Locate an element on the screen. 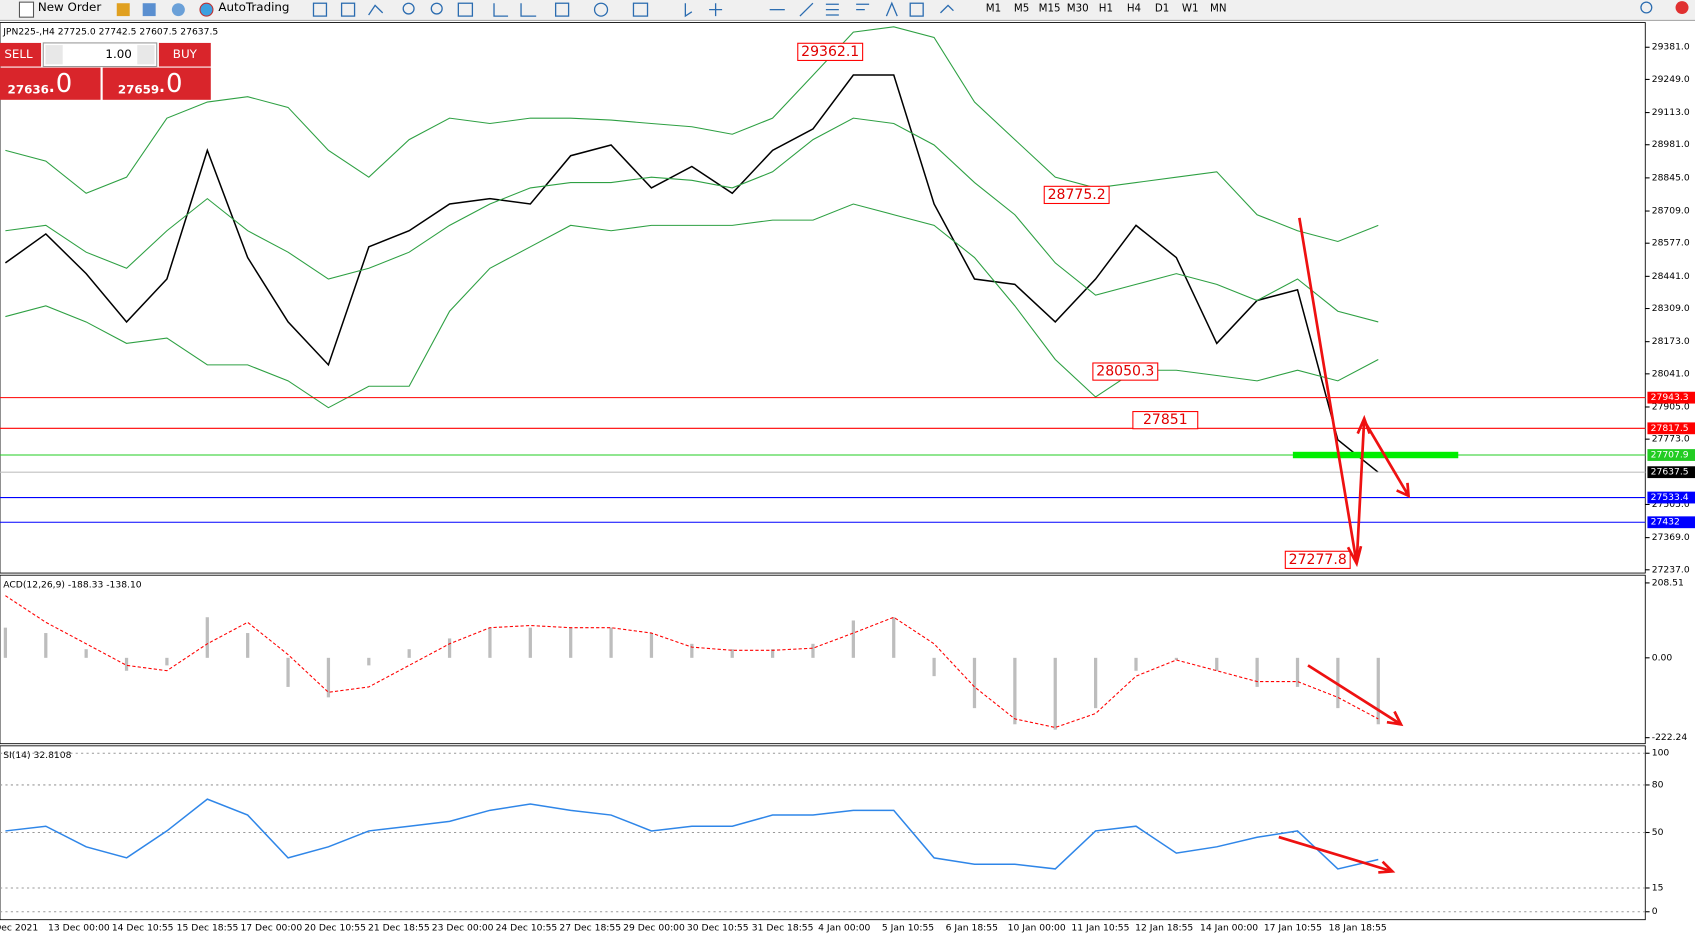 The image size is (1695, 939). sell-button is located at coordinates (21, 54).